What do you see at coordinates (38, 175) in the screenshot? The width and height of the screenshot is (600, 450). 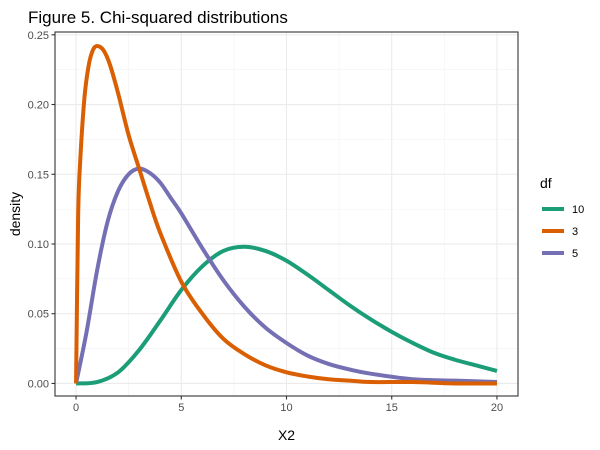 I see `y-tick-label: 0.15` at bounding box center [38, 175].